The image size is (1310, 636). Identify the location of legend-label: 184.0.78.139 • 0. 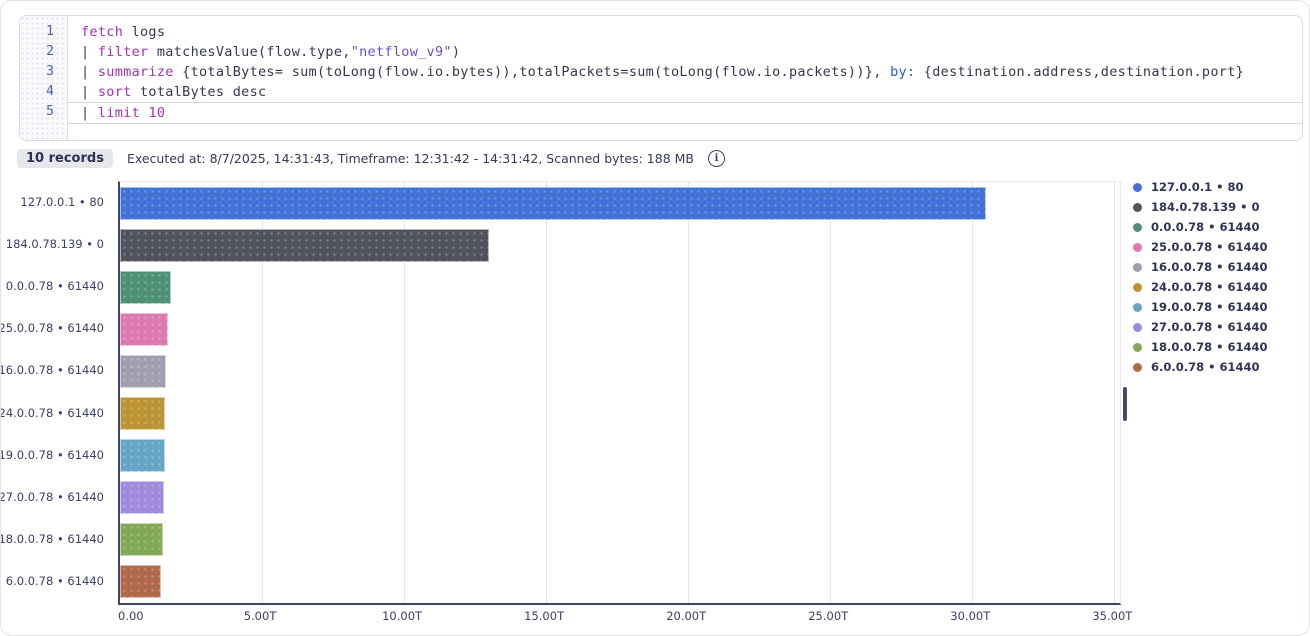
(1205, 207).